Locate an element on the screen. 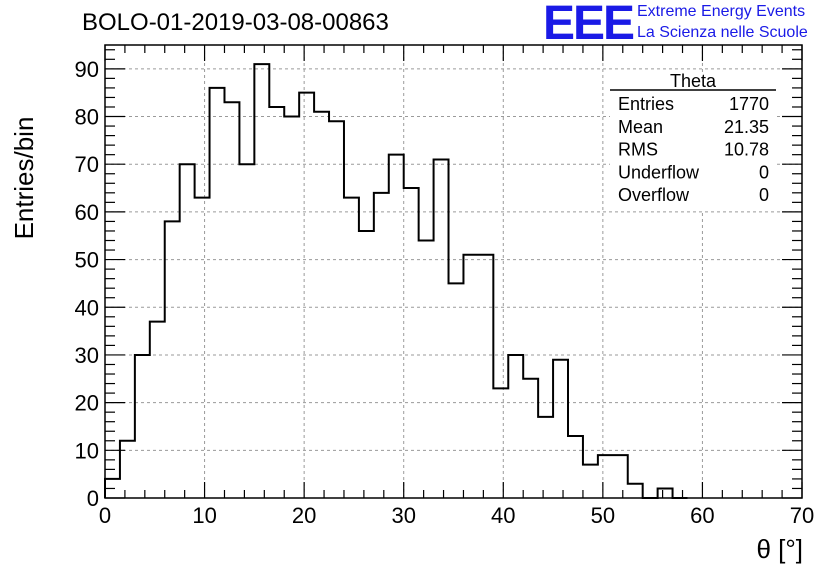  x-tick-labels: 0 10 20 30 40 50 60 70 is located at coordinates (456, 515).